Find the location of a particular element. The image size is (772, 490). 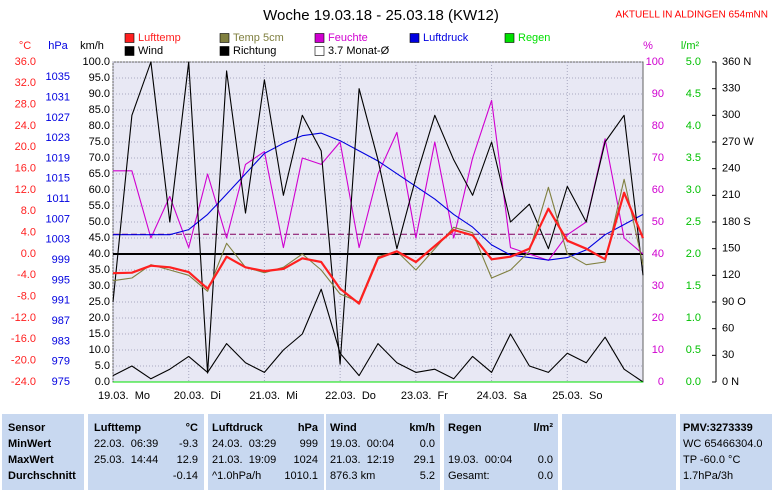

table-header: °C is located at coordinates (192, 428).